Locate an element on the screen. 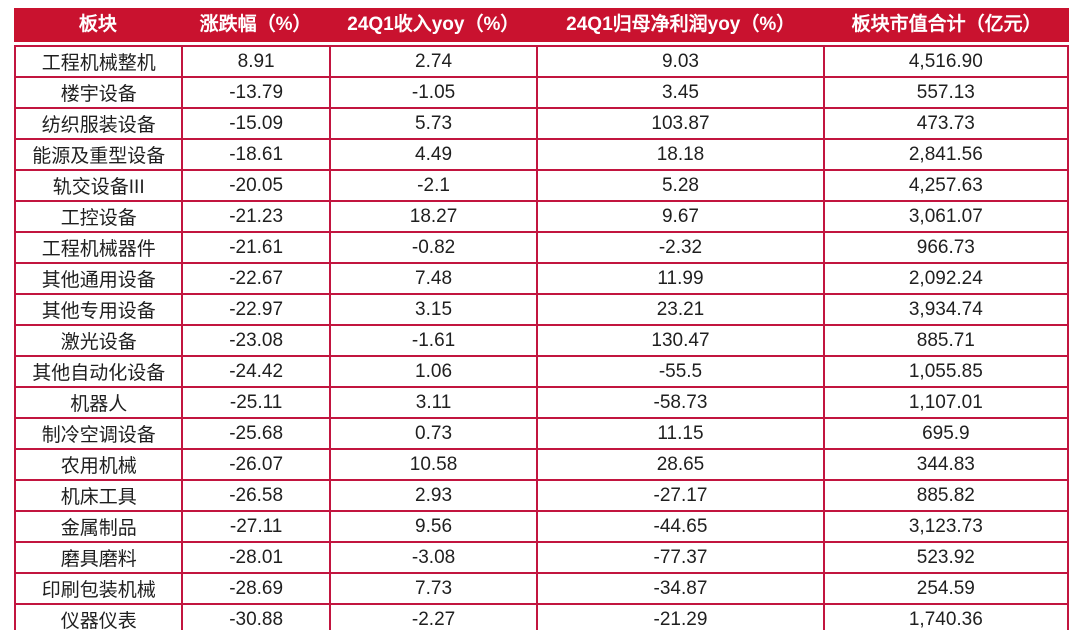 The height and width of the screenshot is (630, 1080). cell-profit-yoy: 9.03 is located at coordinates (680, 61).